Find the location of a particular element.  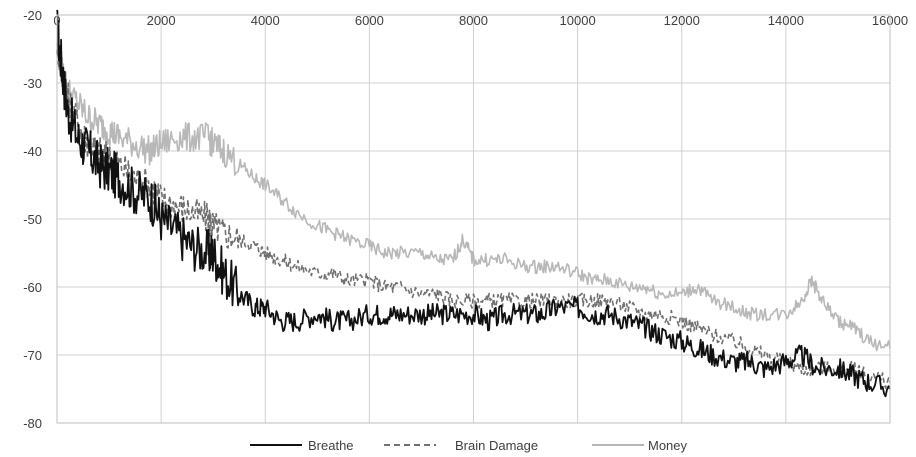

x-tick-label: 2000 is located at coordinates (161, 20).